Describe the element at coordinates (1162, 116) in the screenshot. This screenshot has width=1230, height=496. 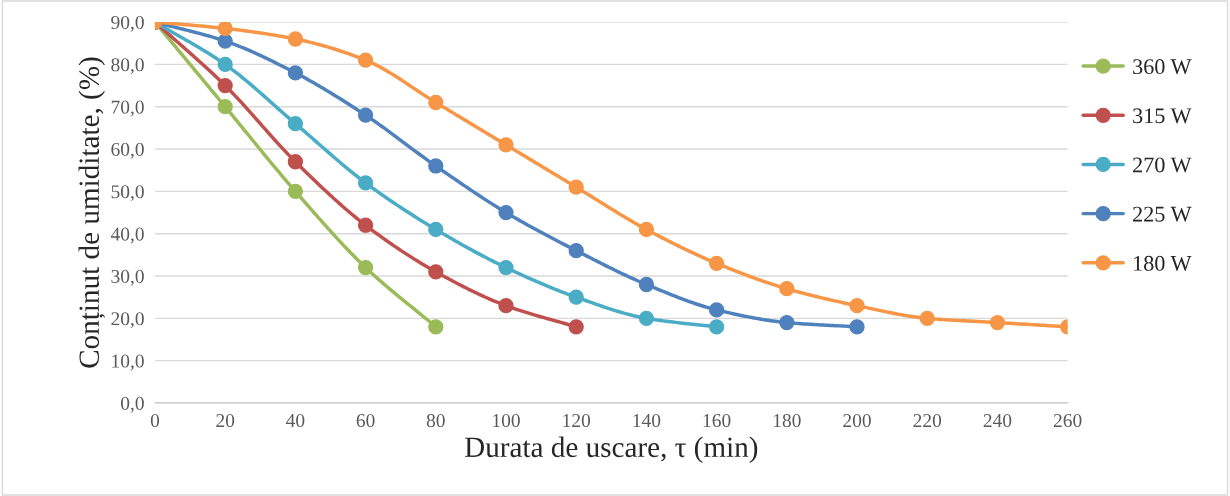
I see `legend-label: 315 W` at that location.